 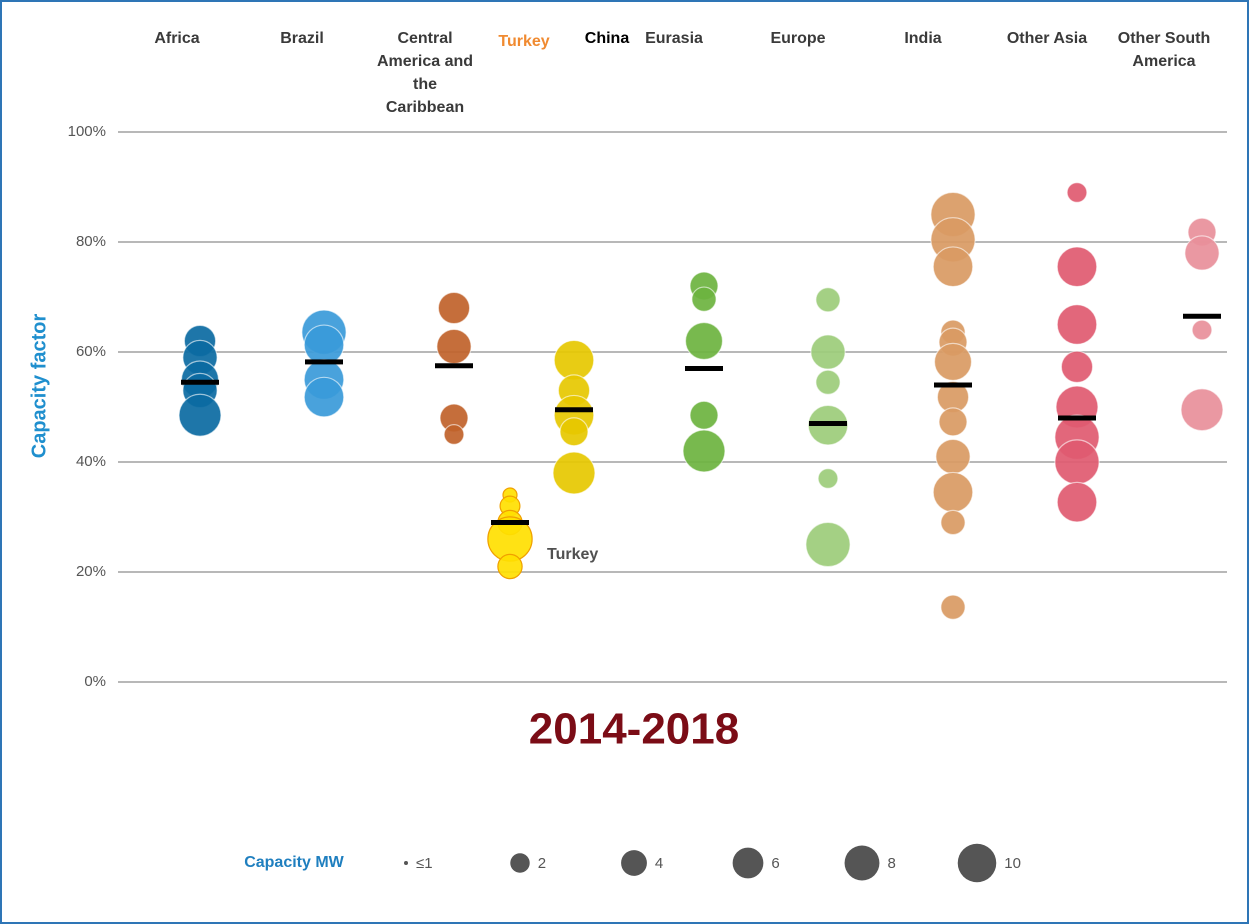 What do you see at coordinates (542, 863) in the screenshot?
I see `size-legend-label: 2` at bounding box center [542, 863].